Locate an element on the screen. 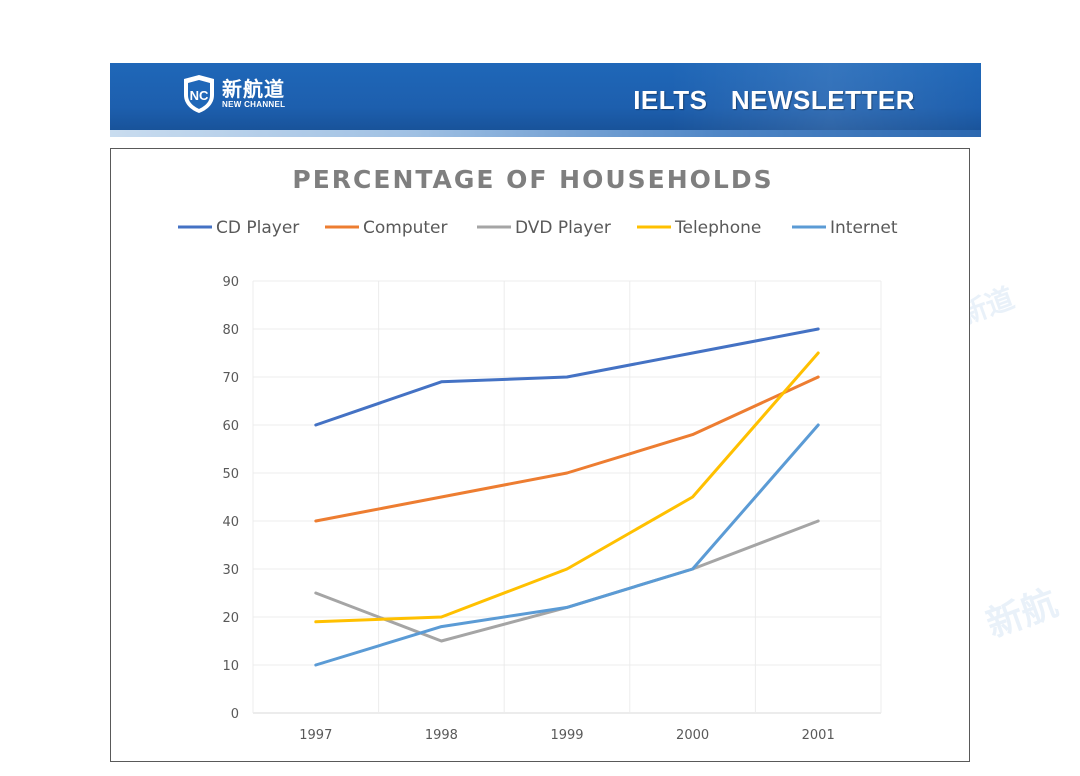 This screenshot has width=1080, height=776. newsletter-title: IELTS NEWSLETTER is located at coordinates (774, 100).